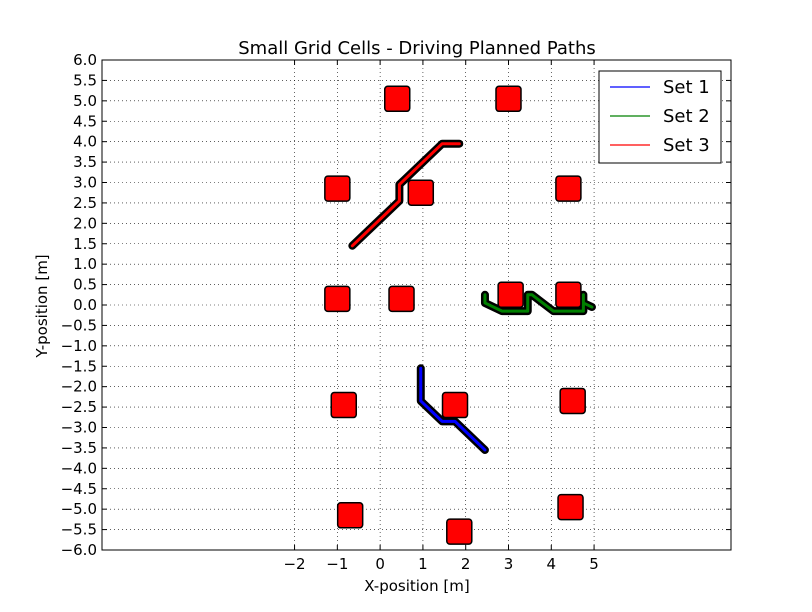  What do you see at coordinates (85, 285) in the screenshot?
I see `y-tick-label: 0.5` at bounding box center [85, 285].